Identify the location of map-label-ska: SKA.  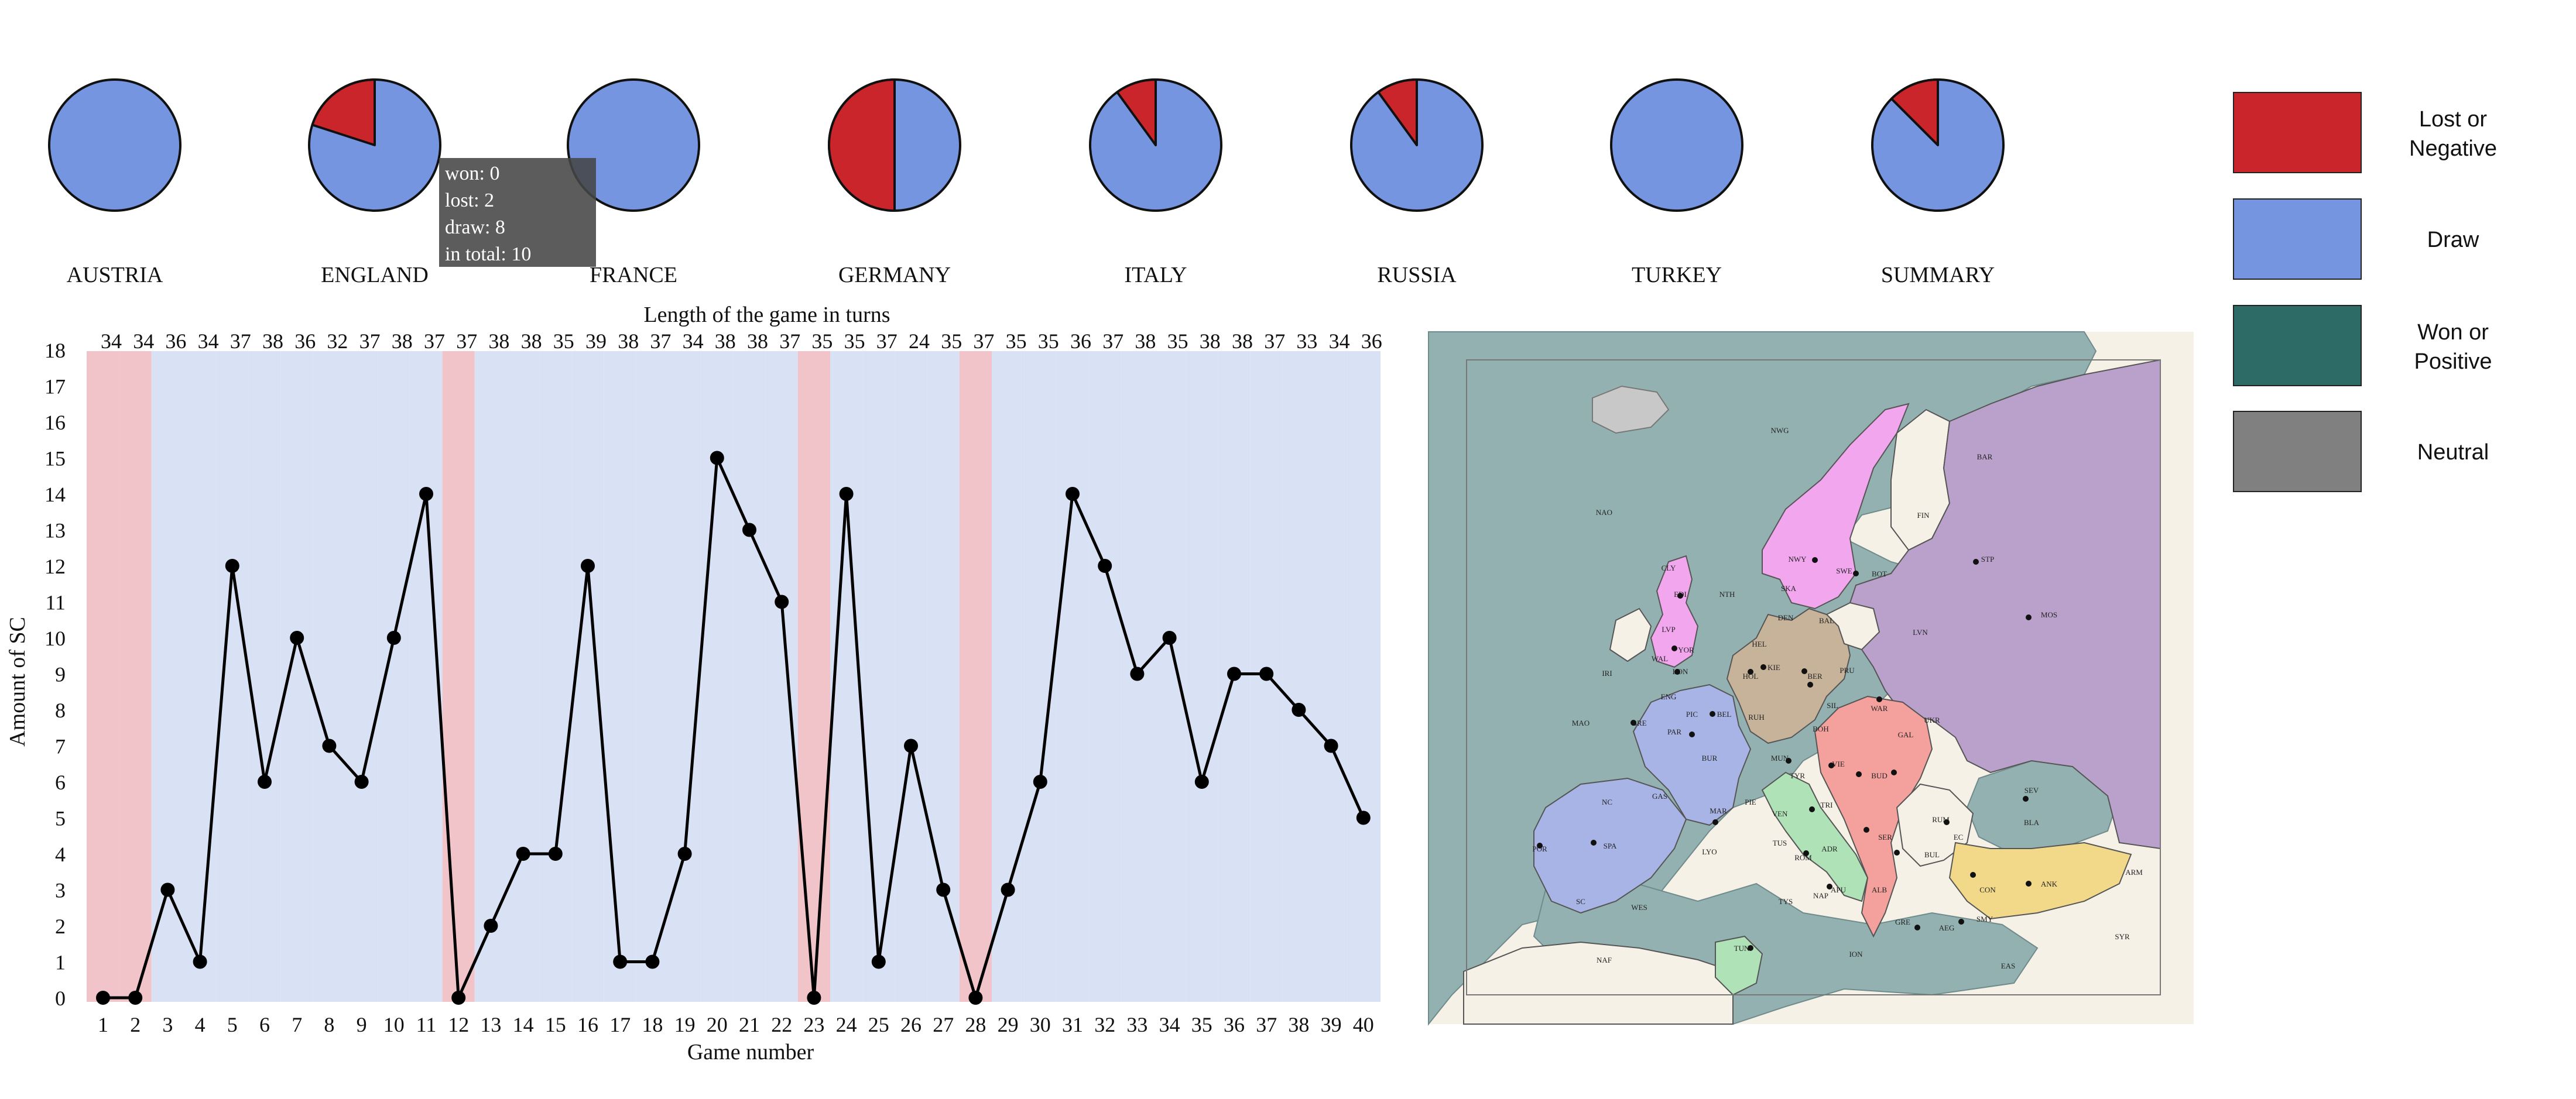
(1789, 588).